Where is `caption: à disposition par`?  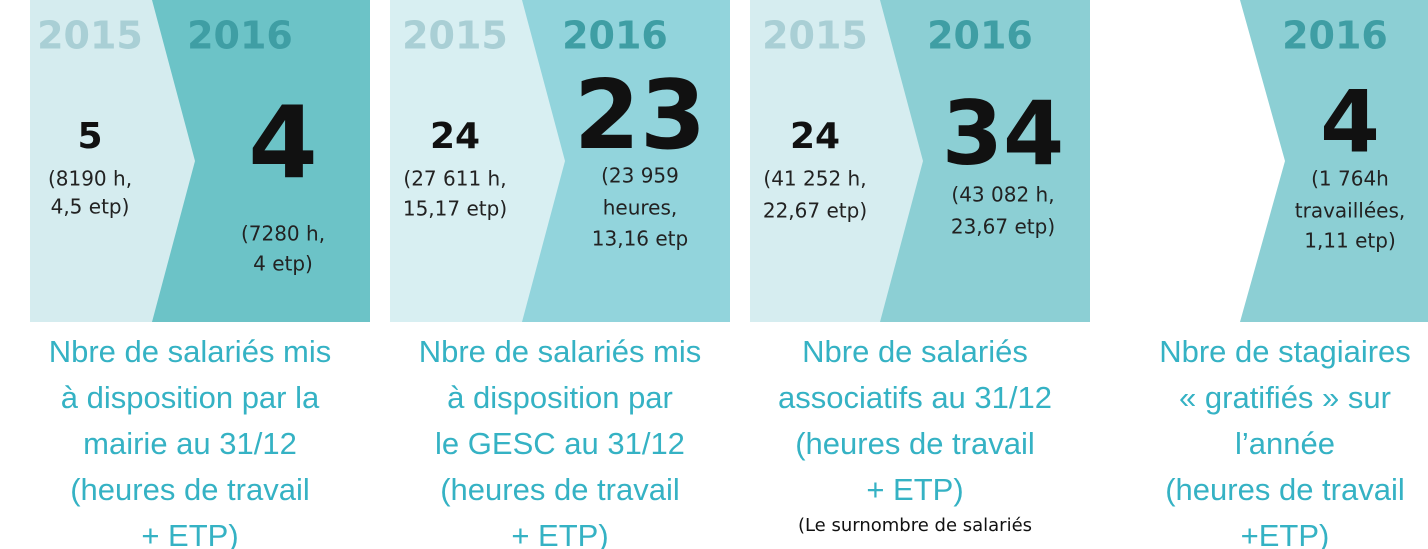
caption: à disposition par is located at coordinates (560, 397).